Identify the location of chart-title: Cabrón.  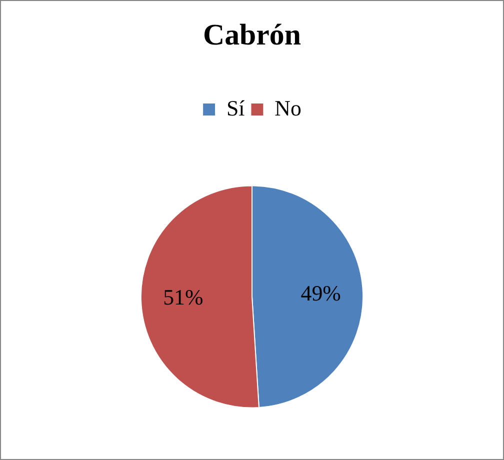
(252, 35).